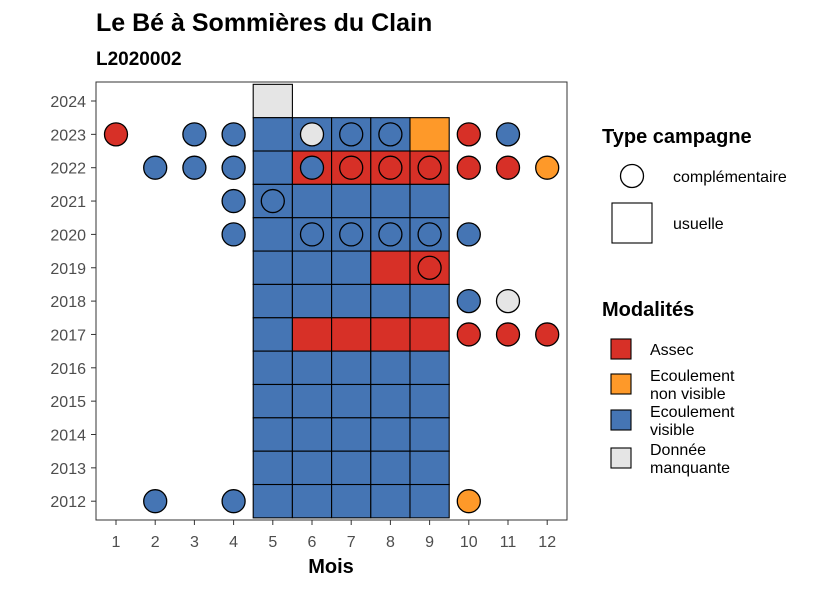 Image resolution: width=826 pixels, height=590 pixels. Describe the element at coordinates (698, 224) in the screenshot. I see `legend-label-usuelle: usuelle` at that location.